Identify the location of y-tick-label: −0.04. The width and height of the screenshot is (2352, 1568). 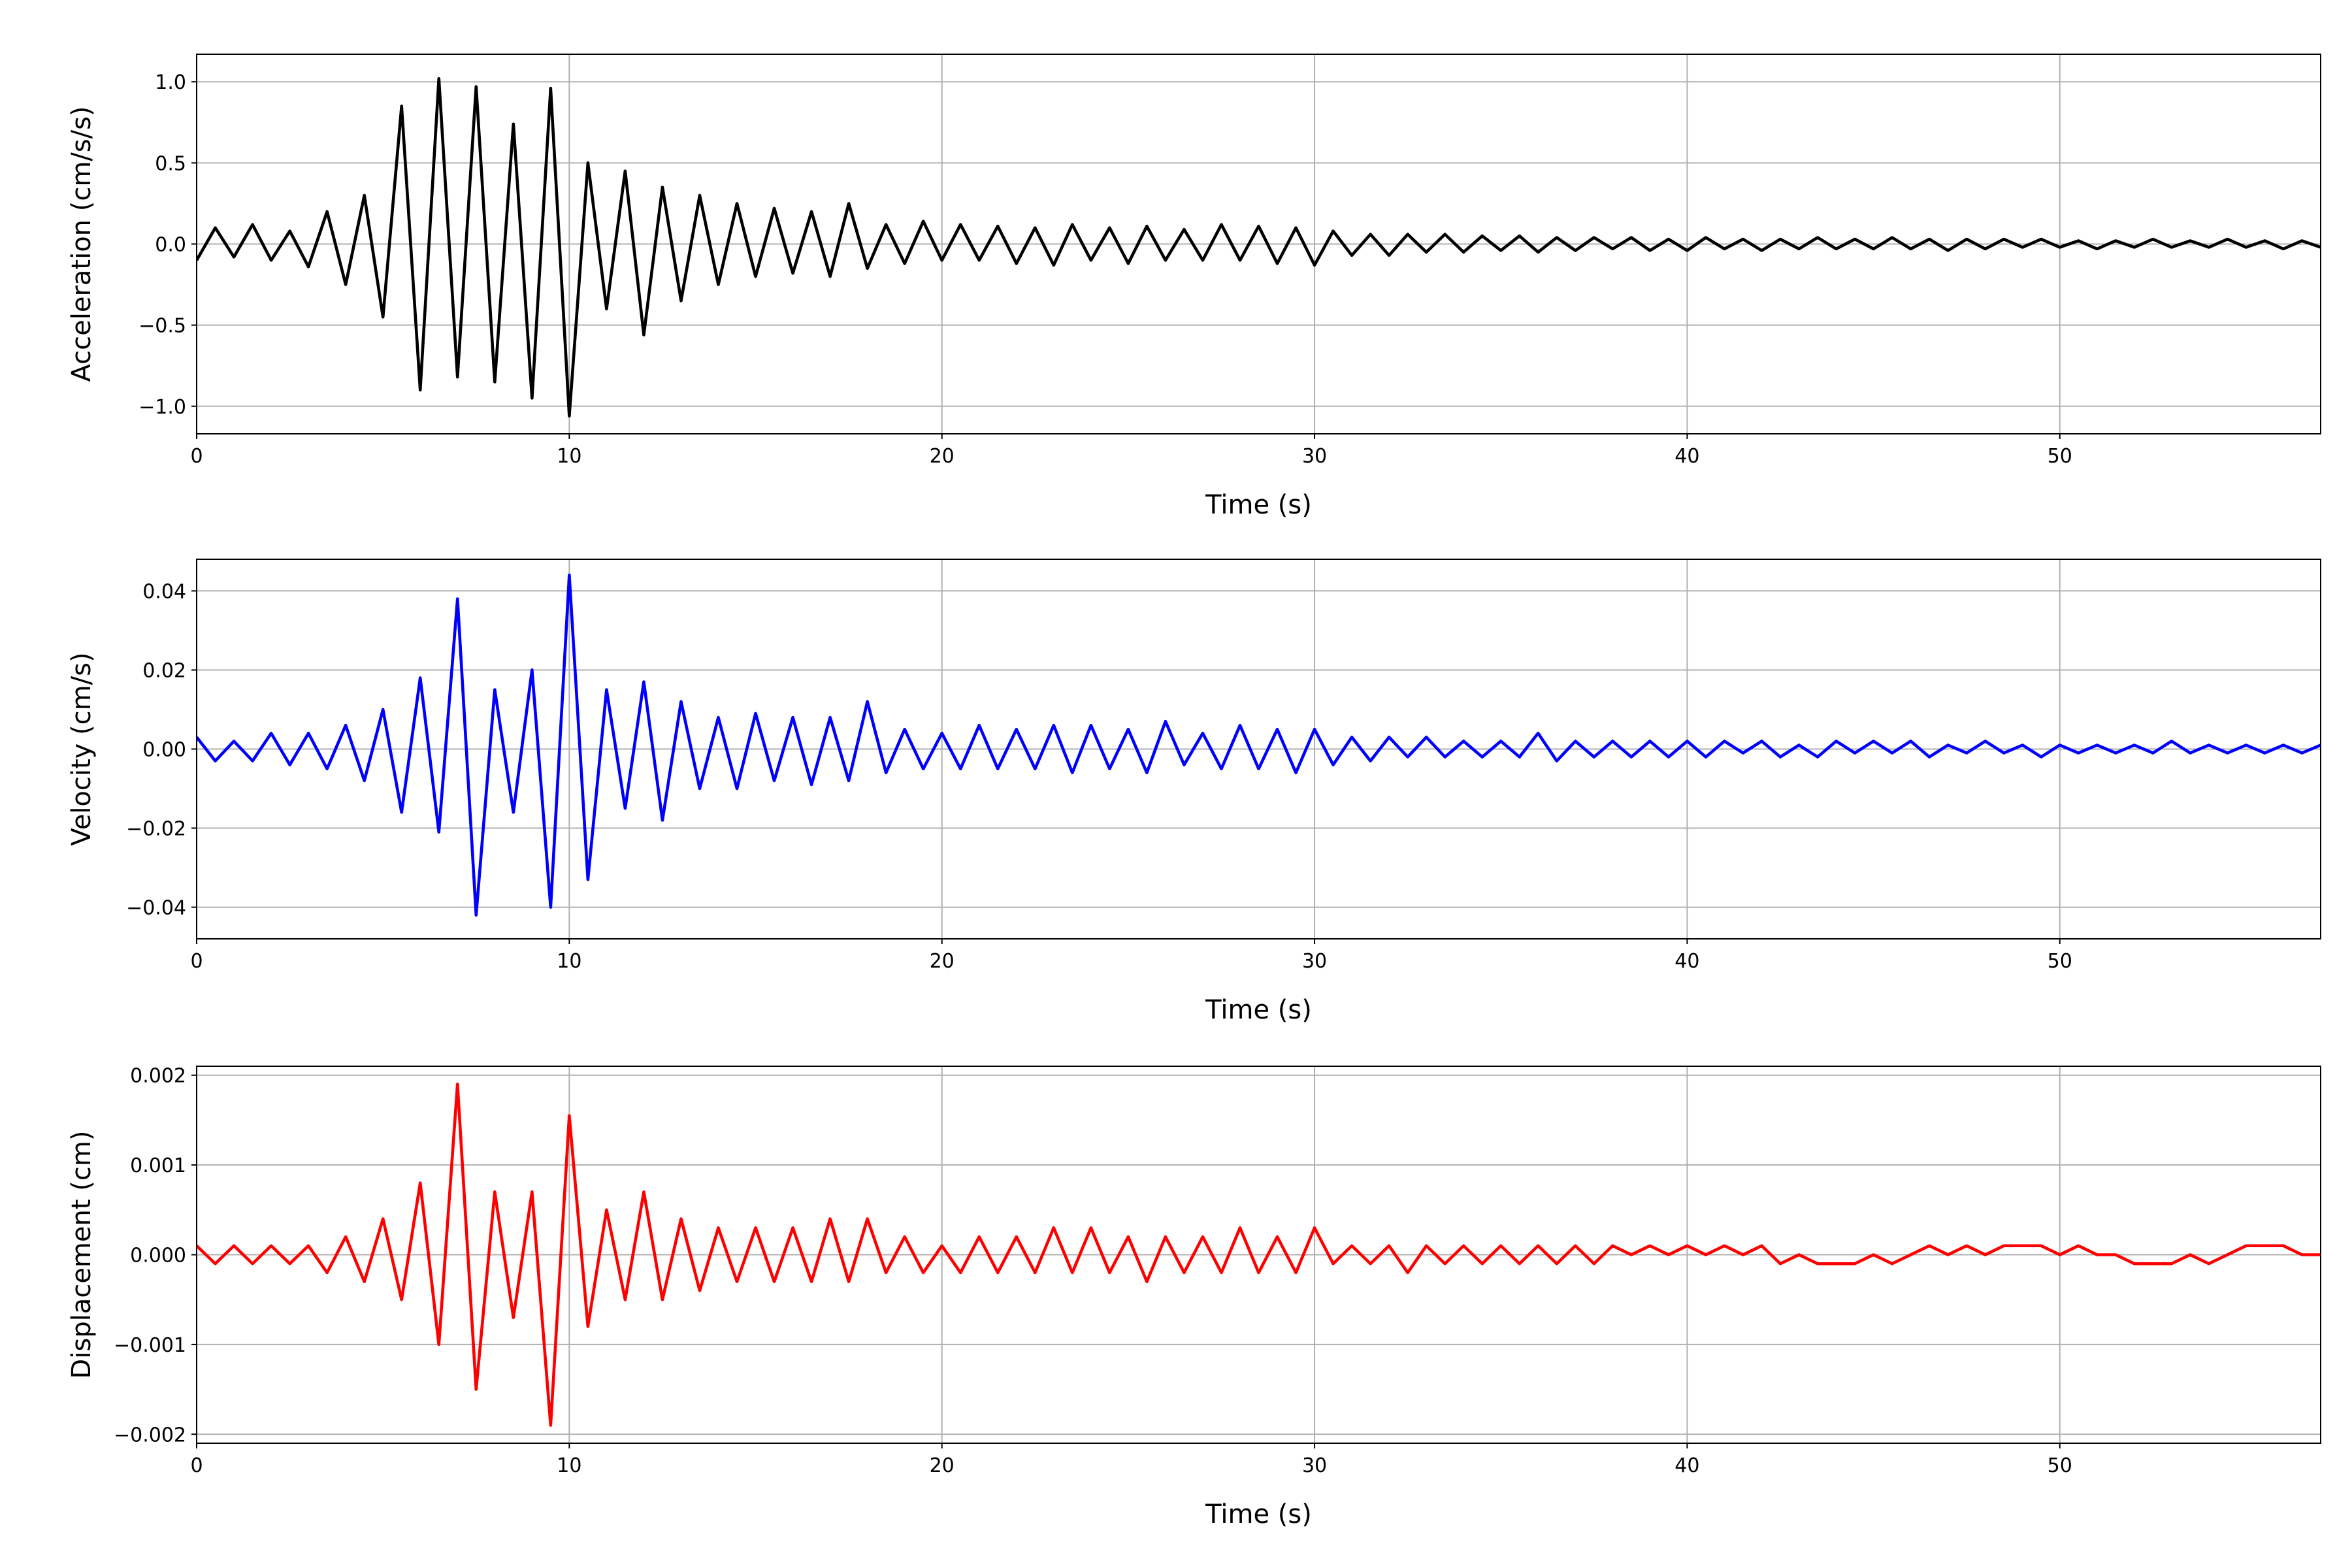
(156, 908).